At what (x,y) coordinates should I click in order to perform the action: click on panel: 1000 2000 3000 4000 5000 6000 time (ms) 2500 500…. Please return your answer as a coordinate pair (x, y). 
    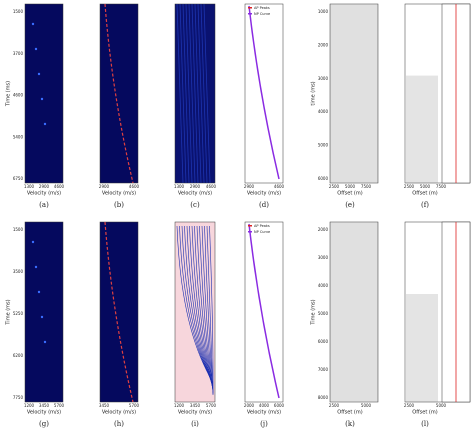
    Looking at the image, I should click on (345, 106).